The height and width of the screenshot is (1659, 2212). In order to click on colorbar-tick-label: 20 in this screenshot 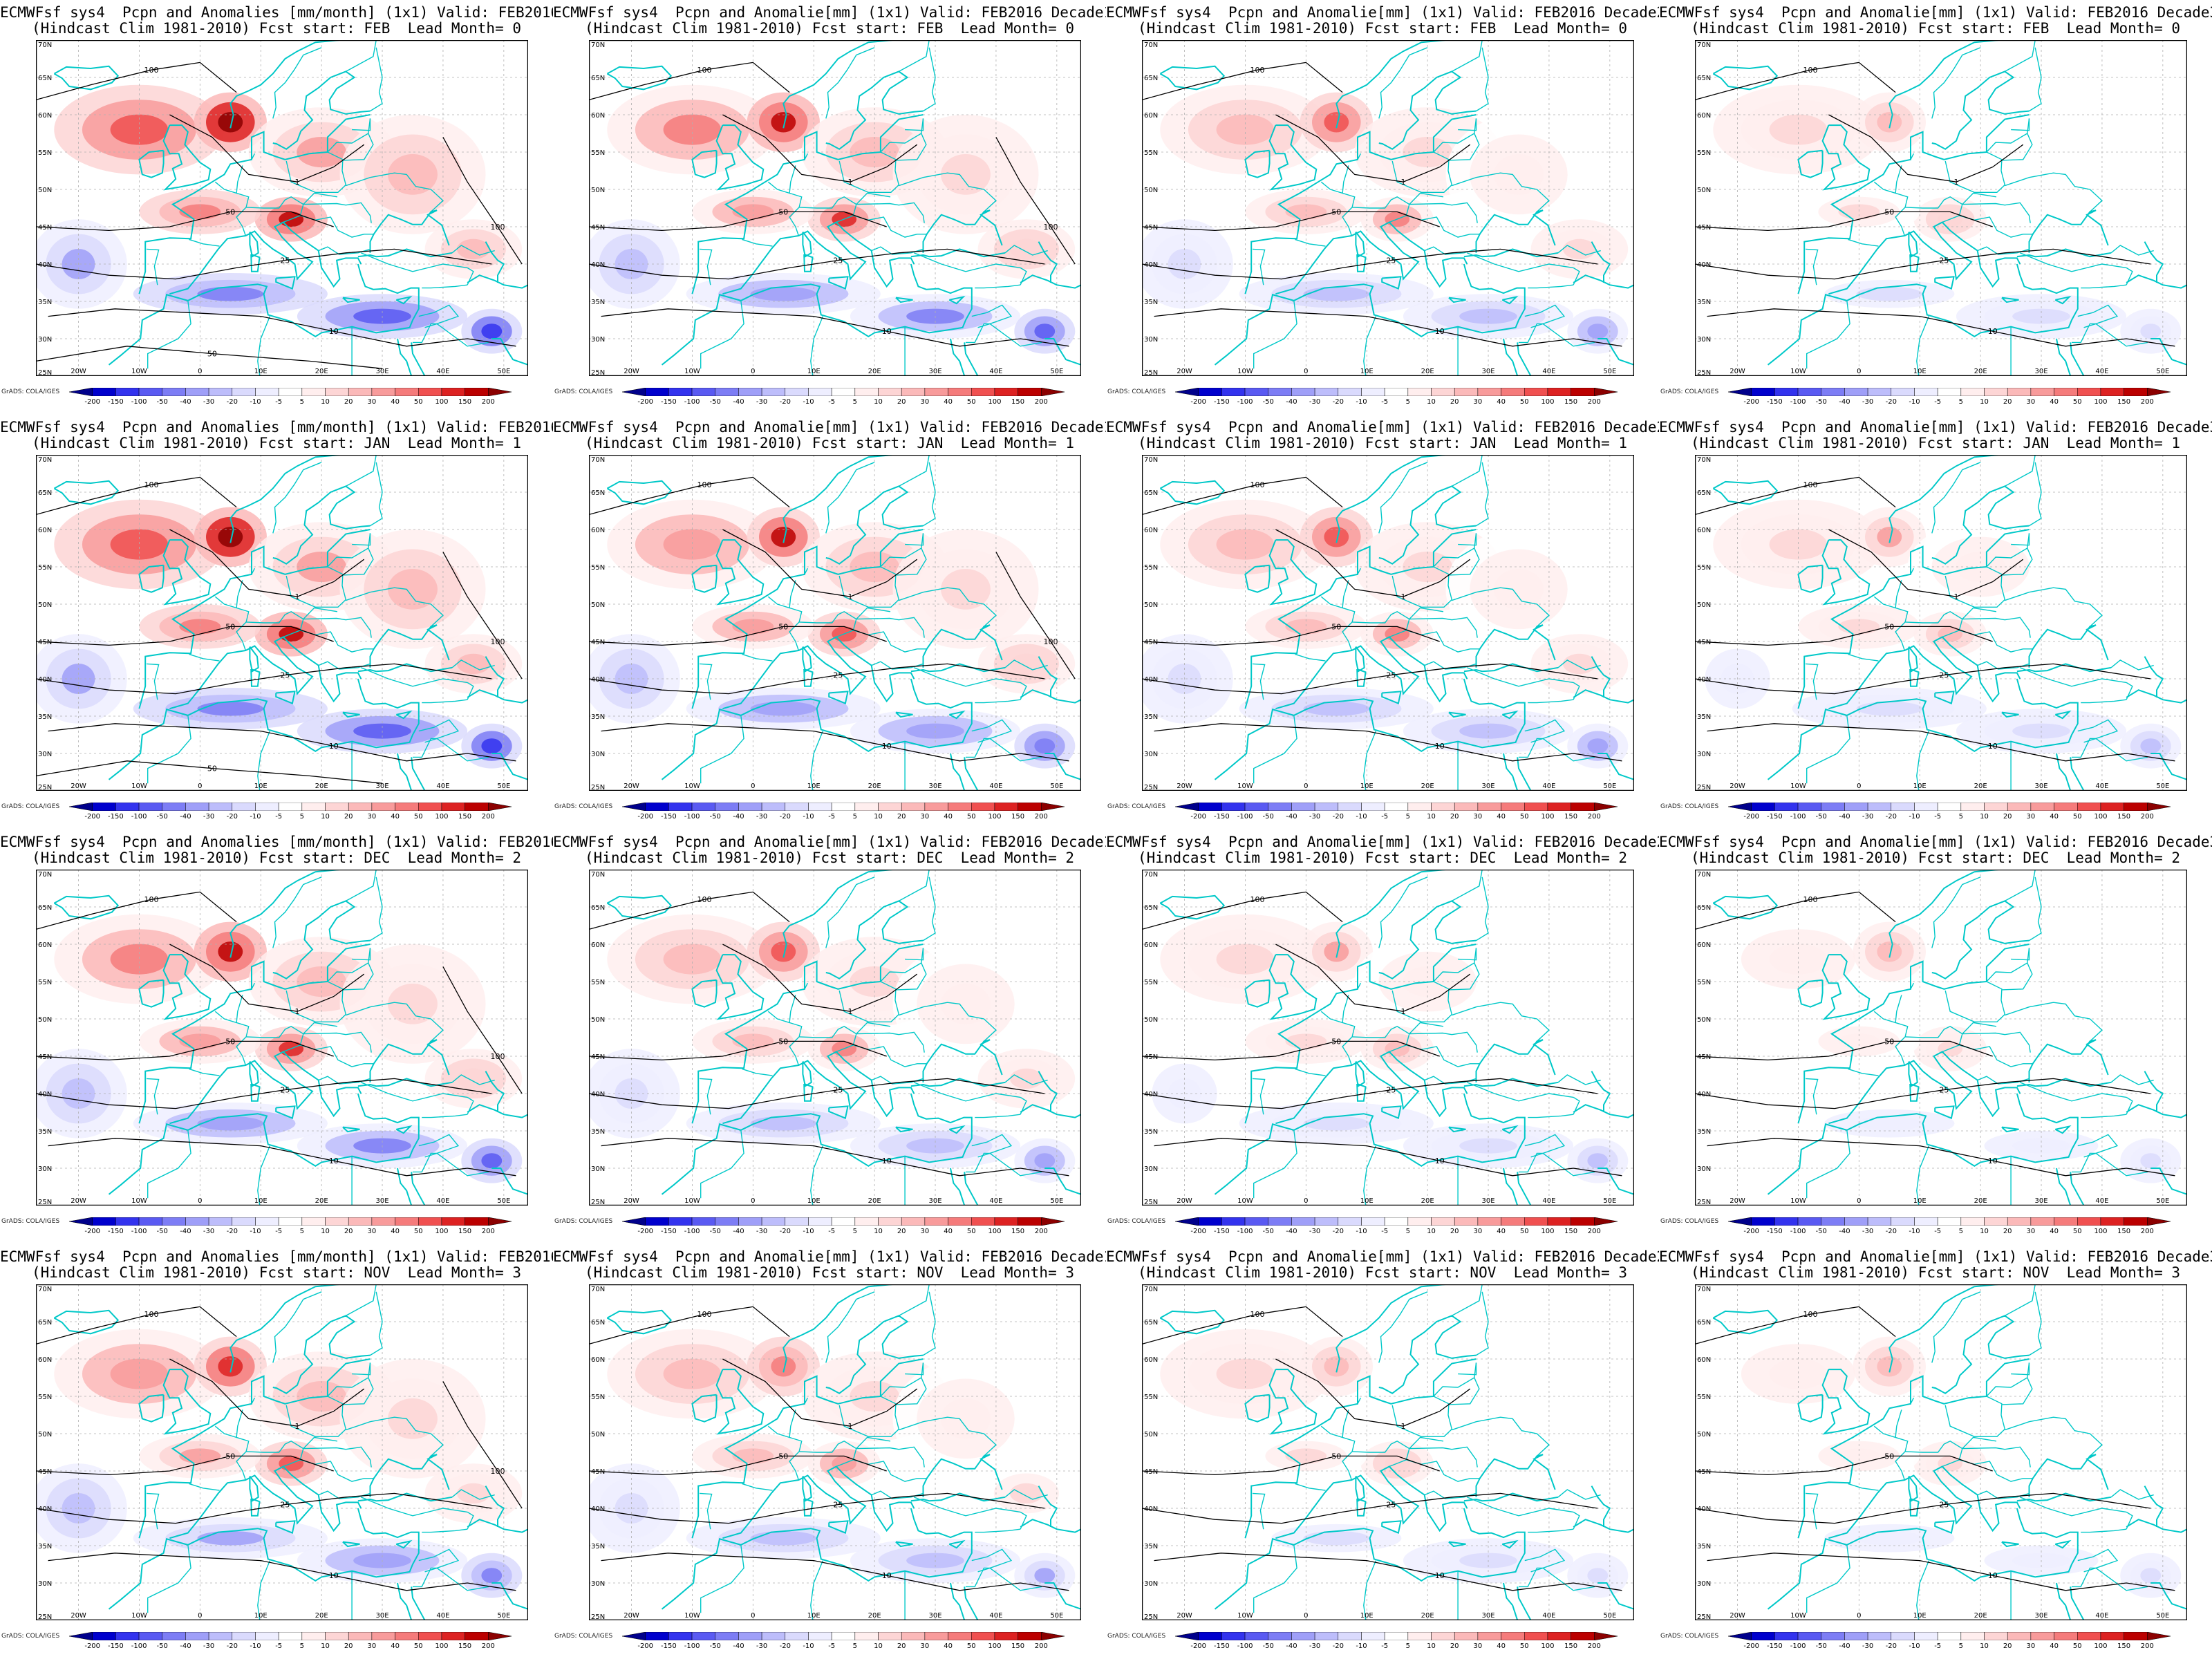, I will do `click(901, 817)`.